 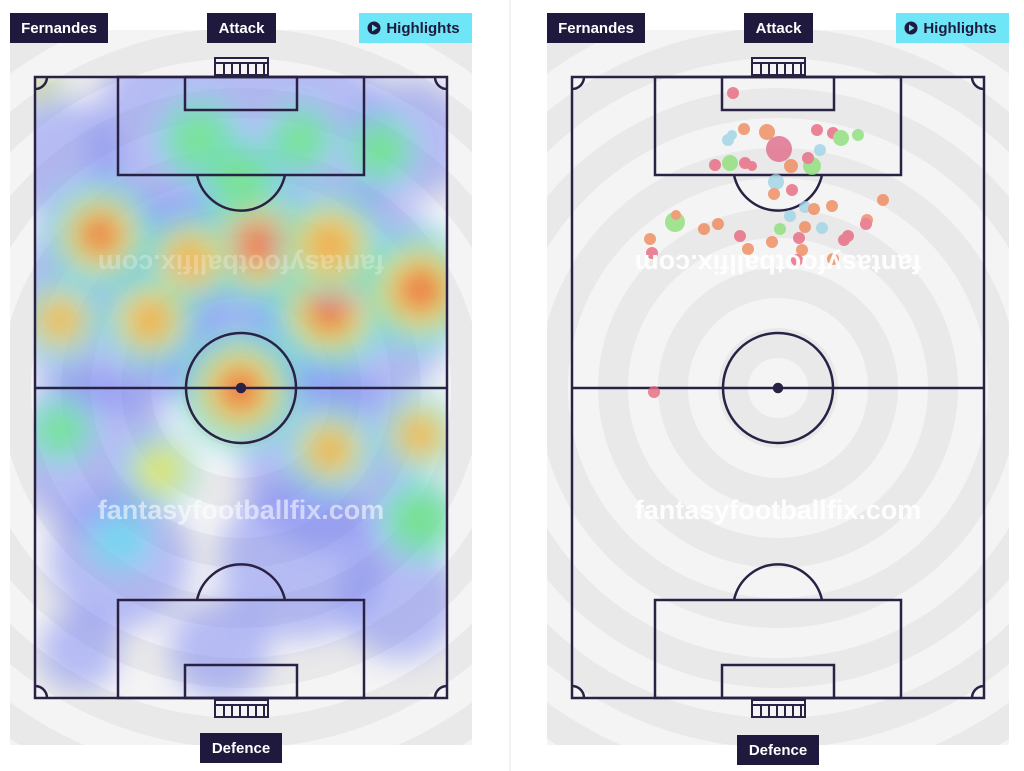 I want to click on player-name: Fernandes, so click(x=59, y=28).